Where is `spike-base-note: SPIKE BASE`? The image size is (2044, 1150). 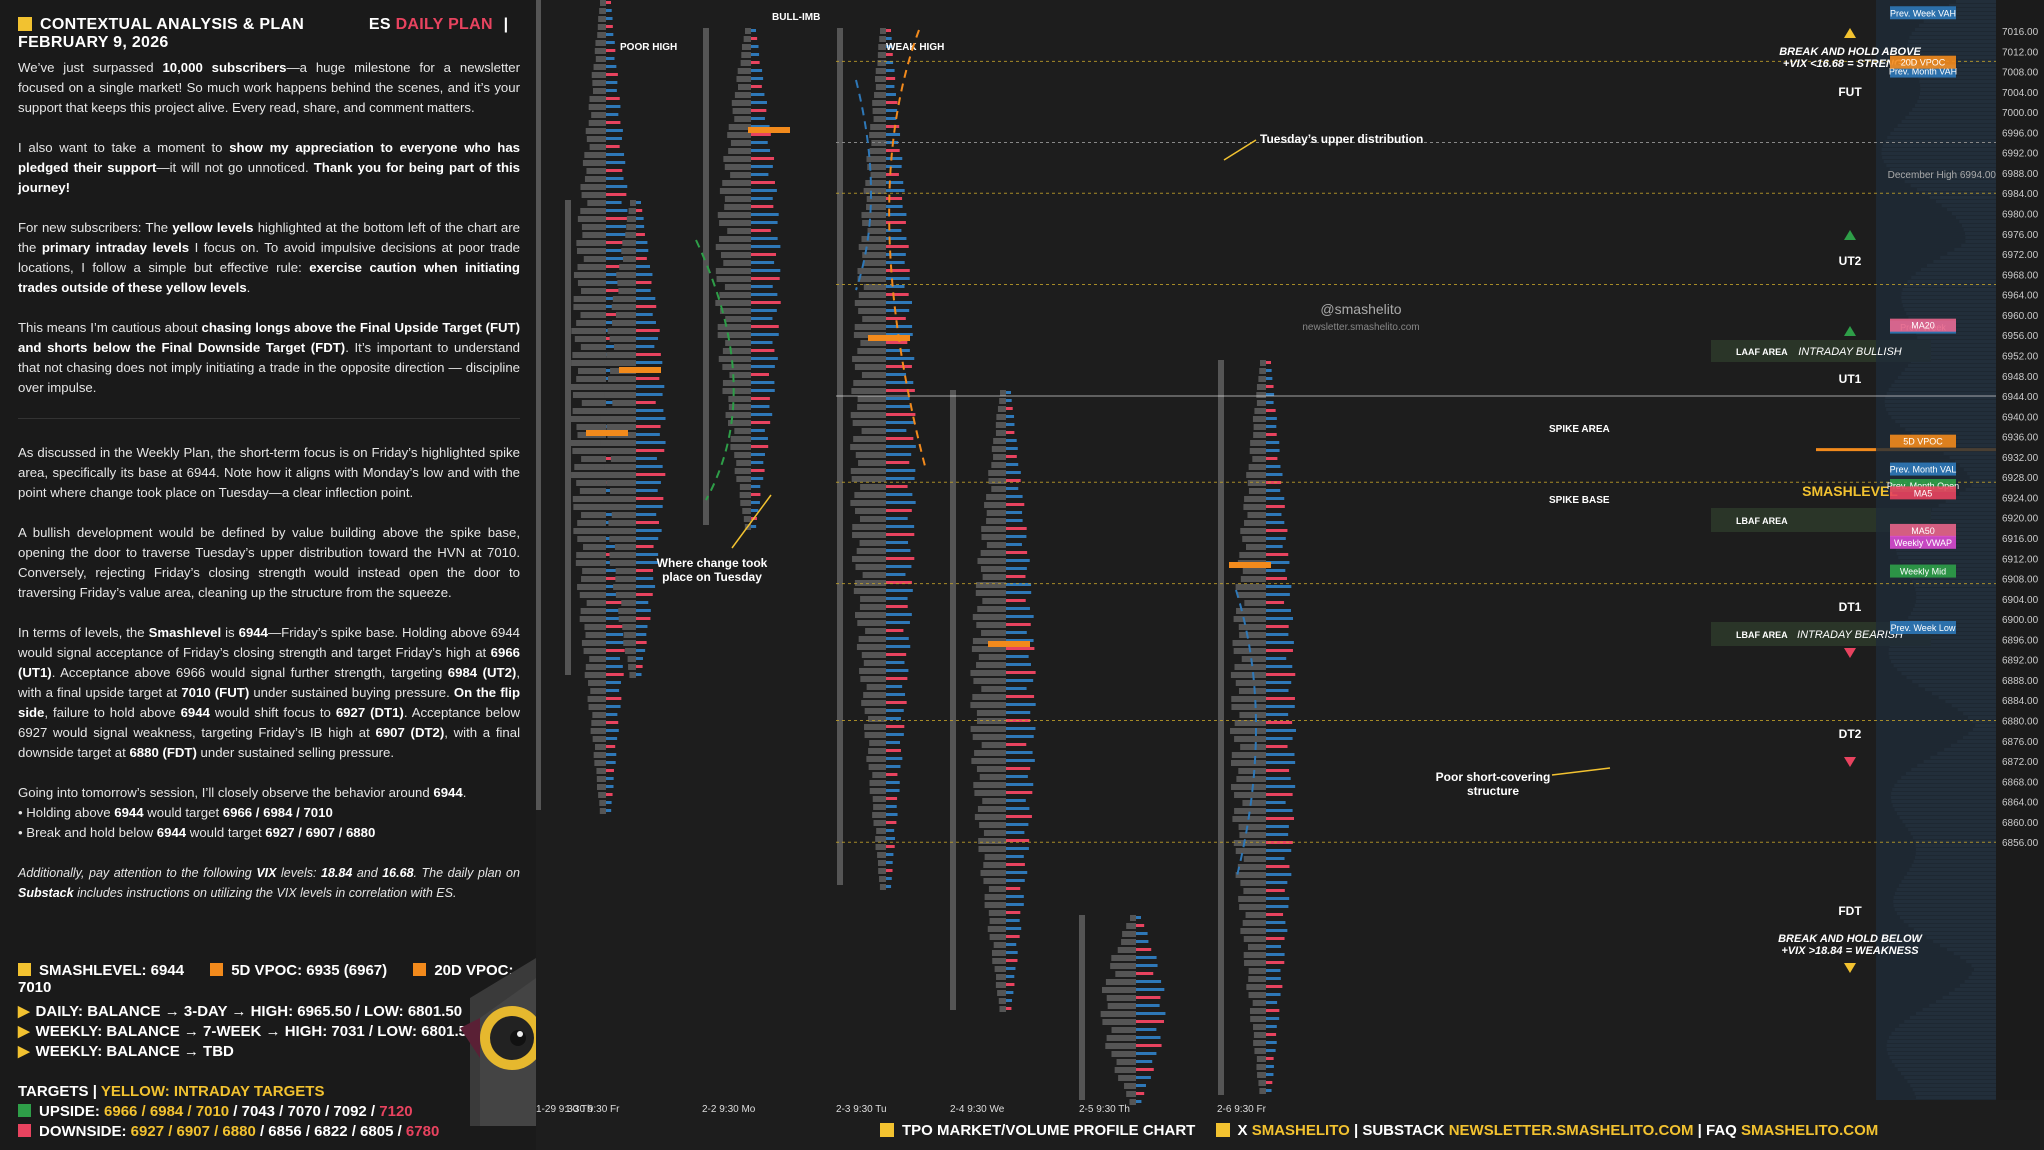
spike-base-note: SPIKE BASE is located at coordinates (1579, 500).